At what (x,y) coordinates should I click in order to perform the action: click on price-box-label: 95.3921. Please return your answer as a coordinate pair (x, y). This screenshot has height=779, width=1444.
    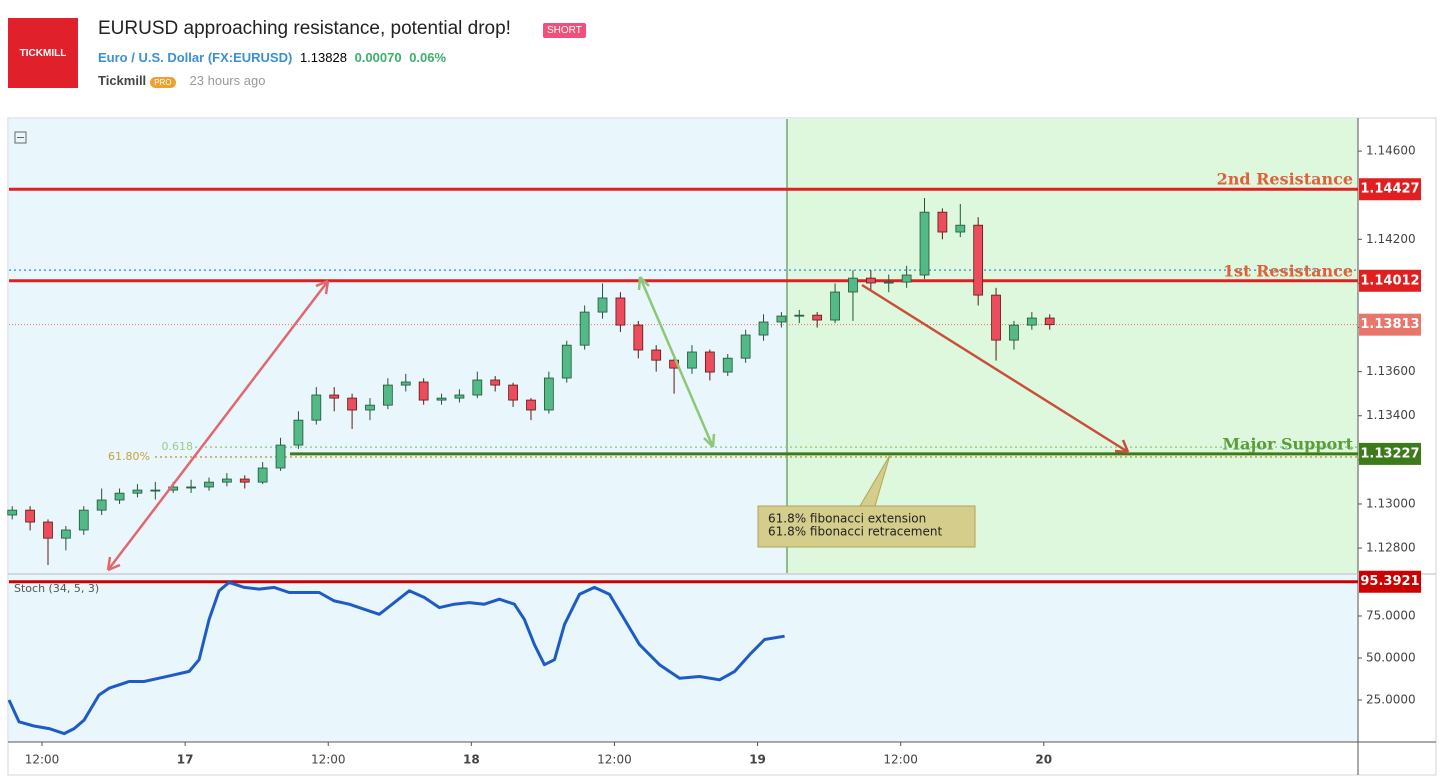
    Looking at the image, I should click on (1389, 581).